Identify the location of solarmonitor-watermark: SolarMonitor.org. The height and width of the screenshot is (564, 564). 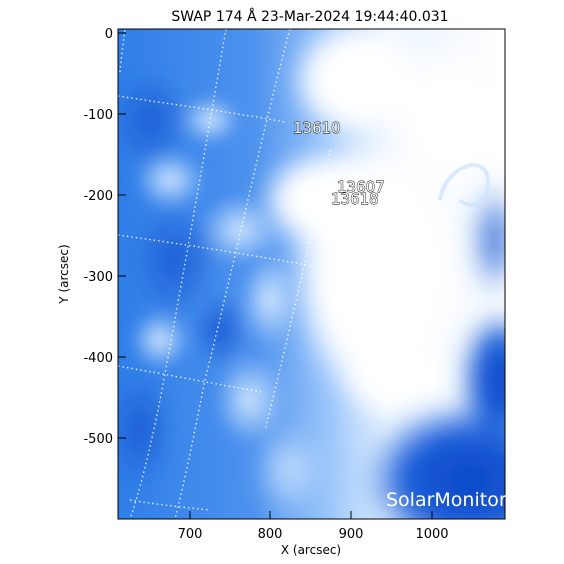
(464, 500).